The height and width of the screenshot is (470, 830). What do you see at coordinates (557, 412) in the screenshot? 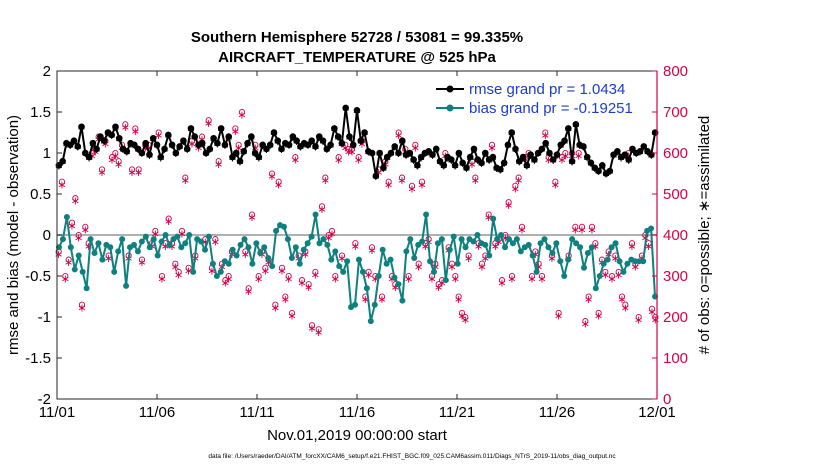
I see `x-tick-label: 11/26` at bounding box center [557, 412].